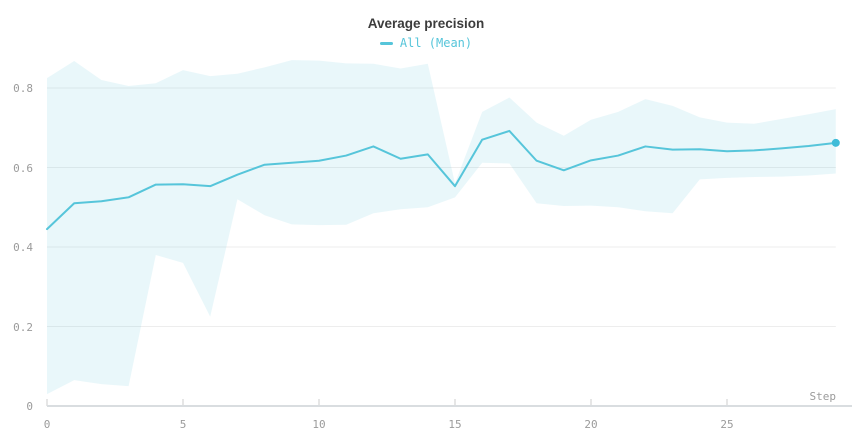  I want to click on y-tick-label: 0.8, so click(23, 88).